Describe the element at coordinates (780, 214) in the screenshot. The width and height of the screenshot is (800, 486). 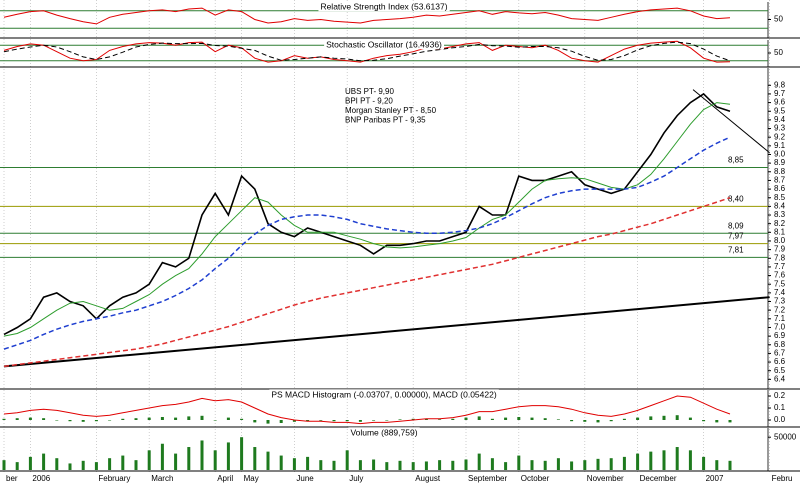
I see `y-tick-label: 8.3` at that location.